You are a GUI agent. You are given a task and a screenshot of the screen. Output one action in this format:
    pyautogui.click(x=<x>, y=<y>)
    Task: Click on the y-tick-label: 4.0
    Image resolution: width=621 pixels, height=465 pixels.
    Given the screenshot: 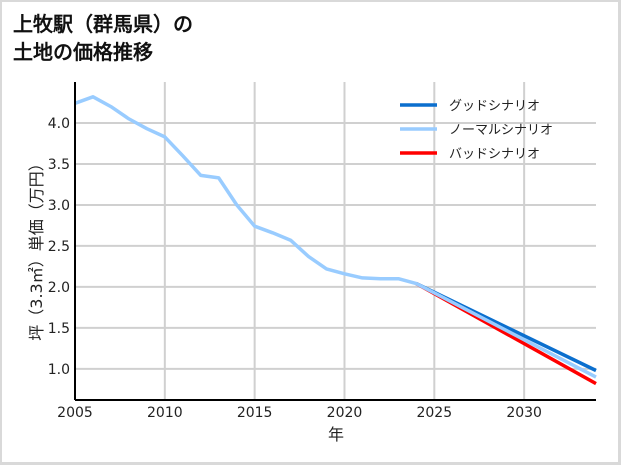 What is the action you would take?
    pyautogui.click(x=59, y=124)
    